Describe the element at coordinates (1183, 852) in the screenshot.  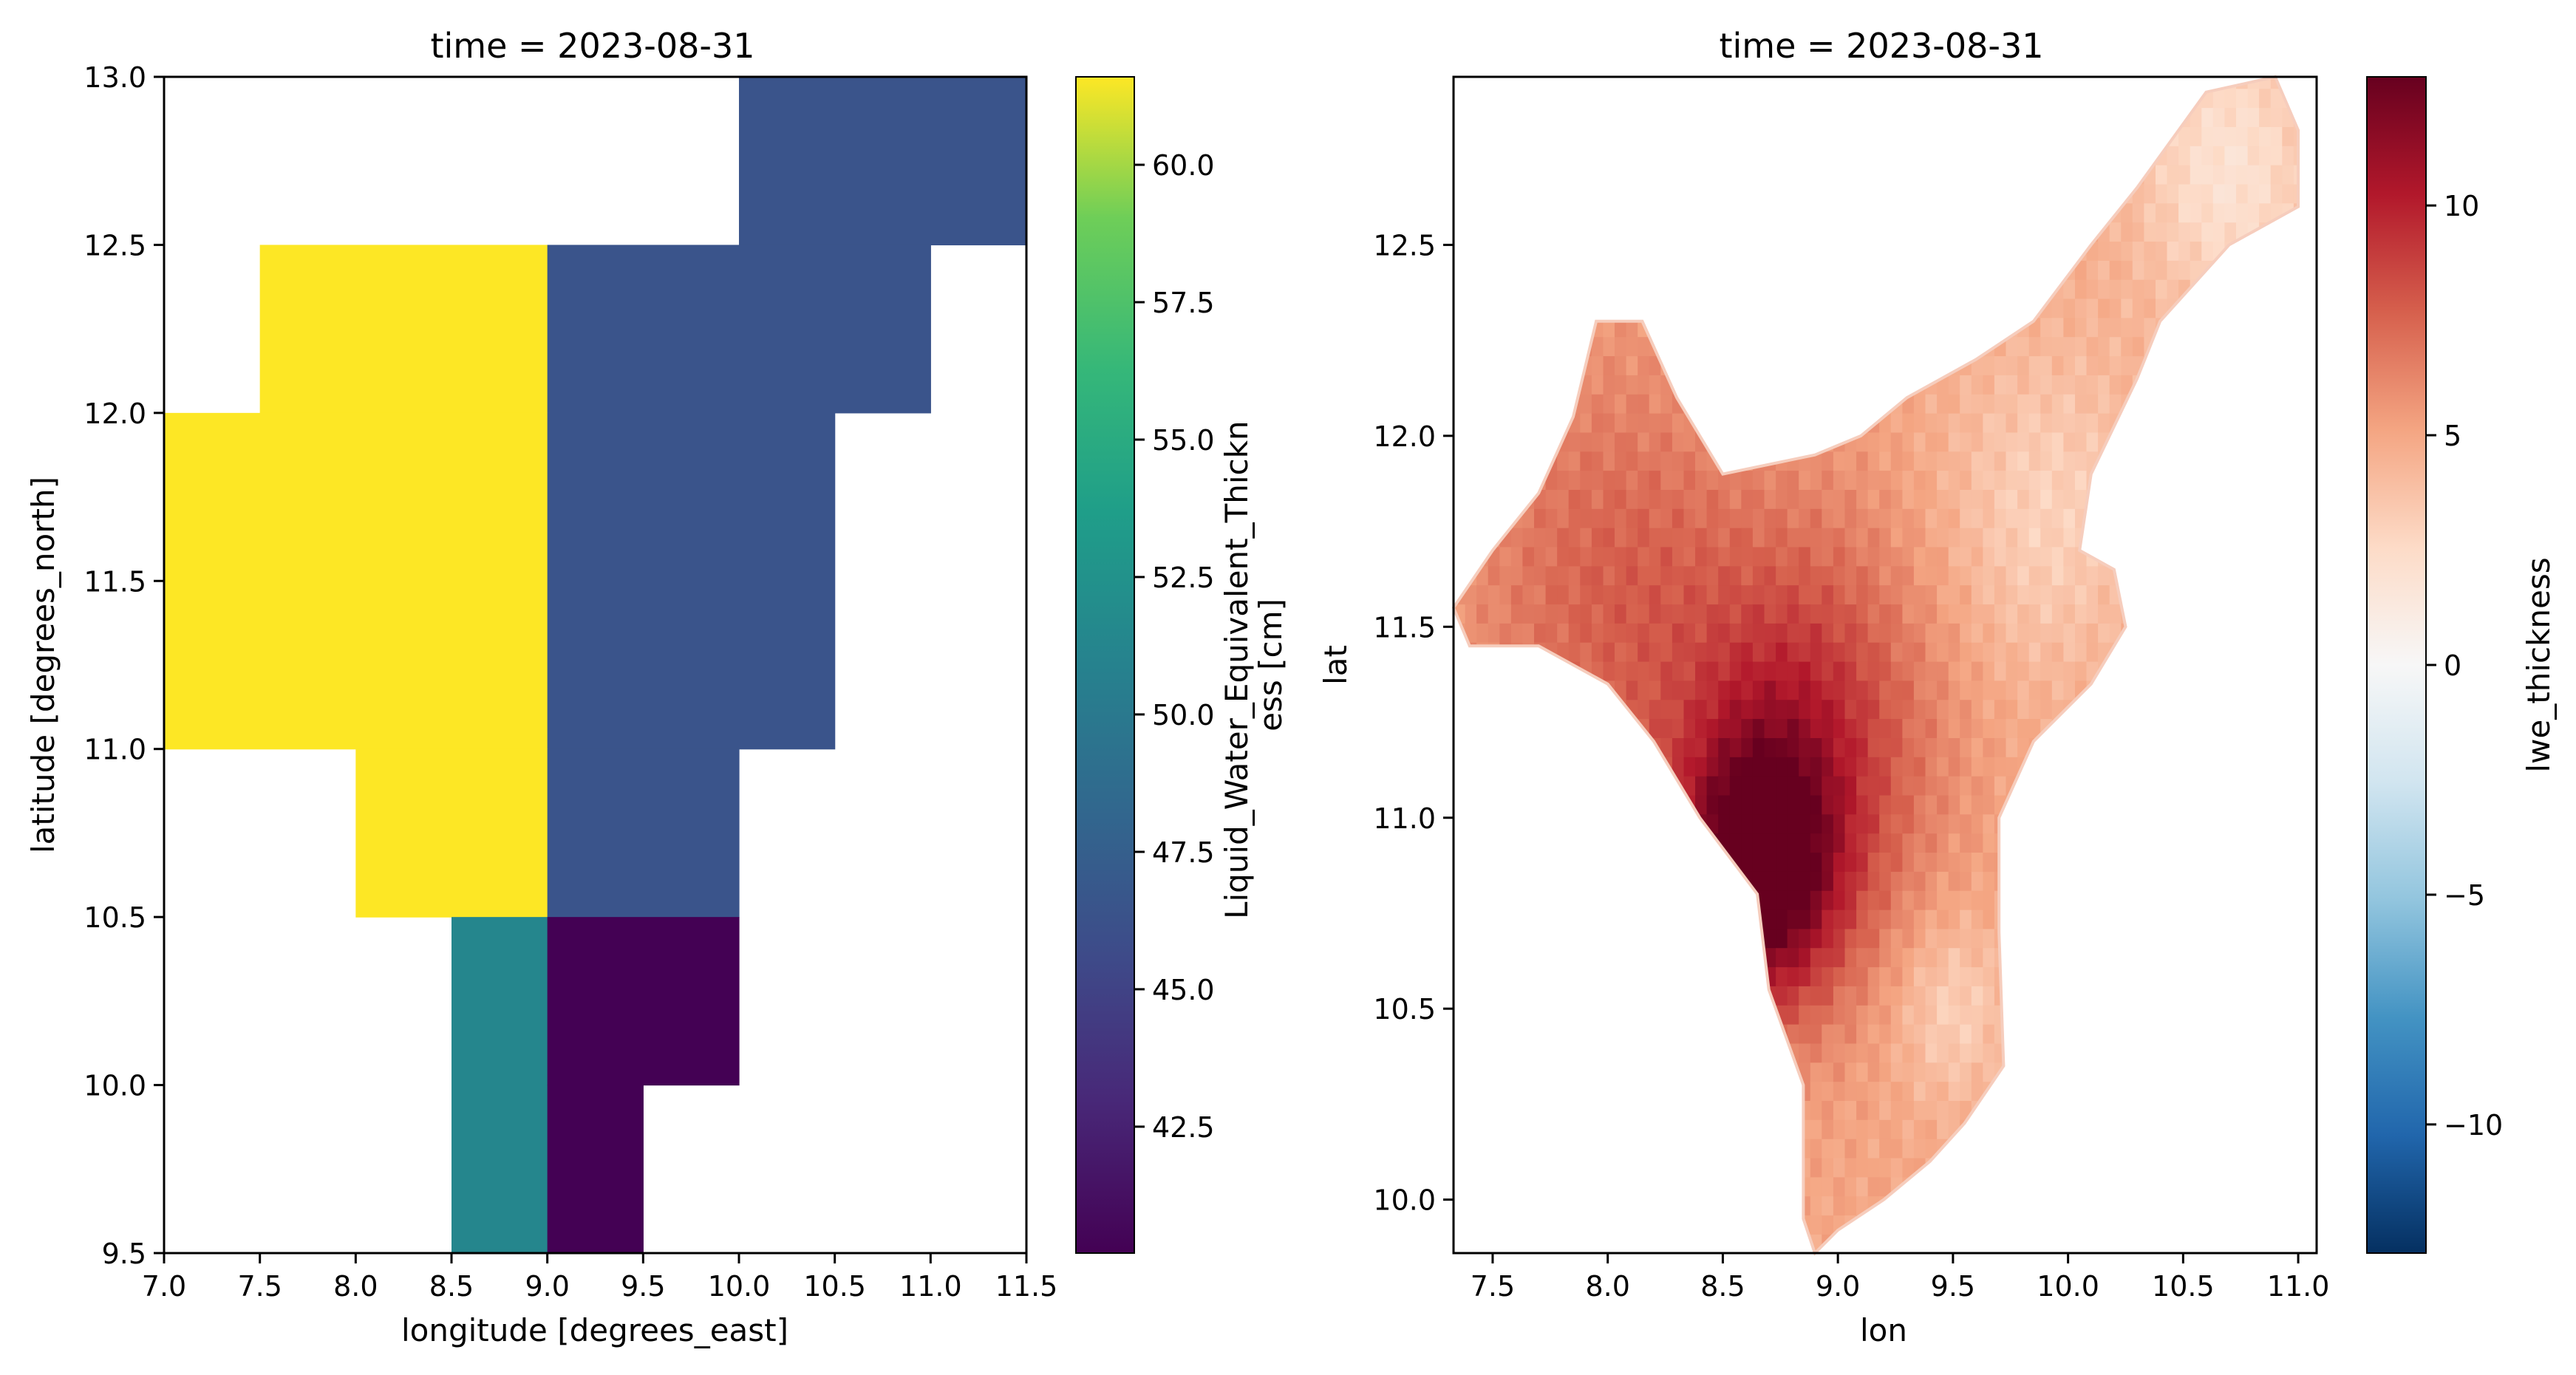
I see `colorbar-tick-label: 47.5` at that location.